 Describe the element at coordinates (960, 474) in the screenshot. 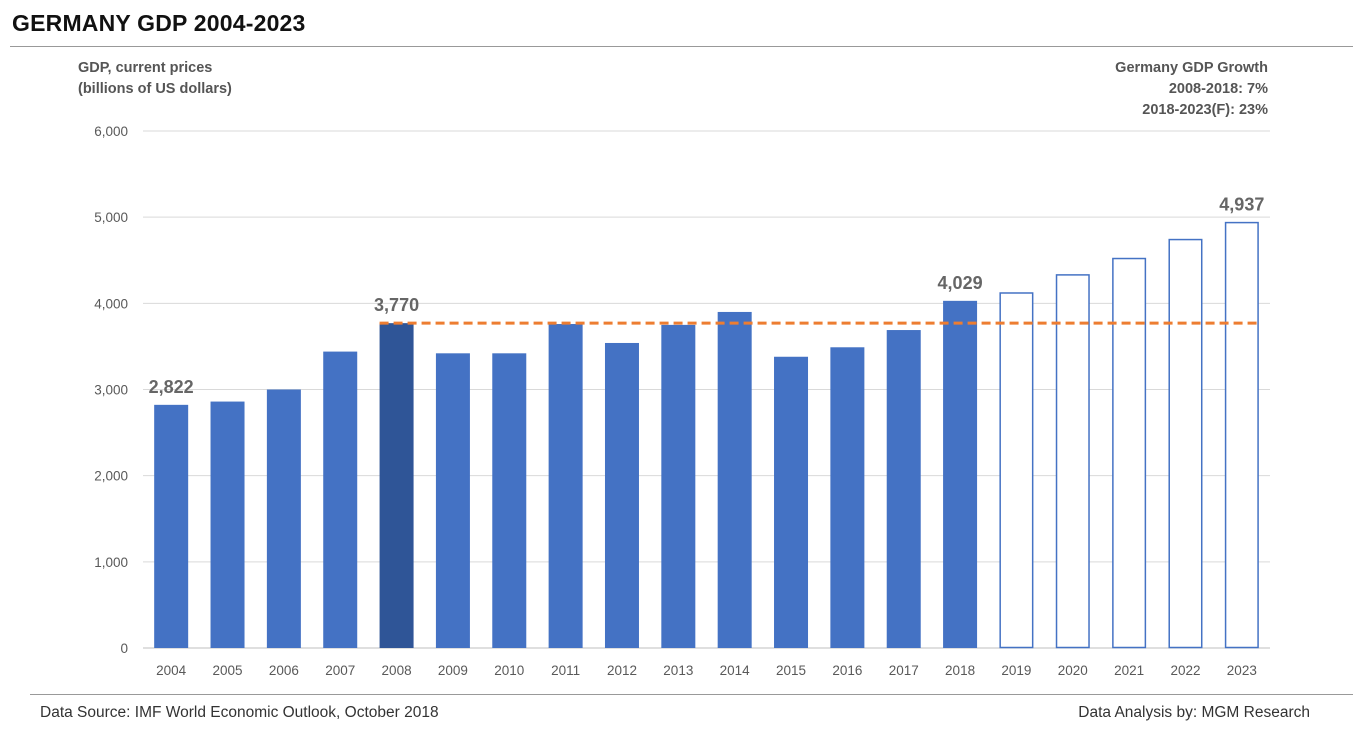

I see `bar-2018` at that location.